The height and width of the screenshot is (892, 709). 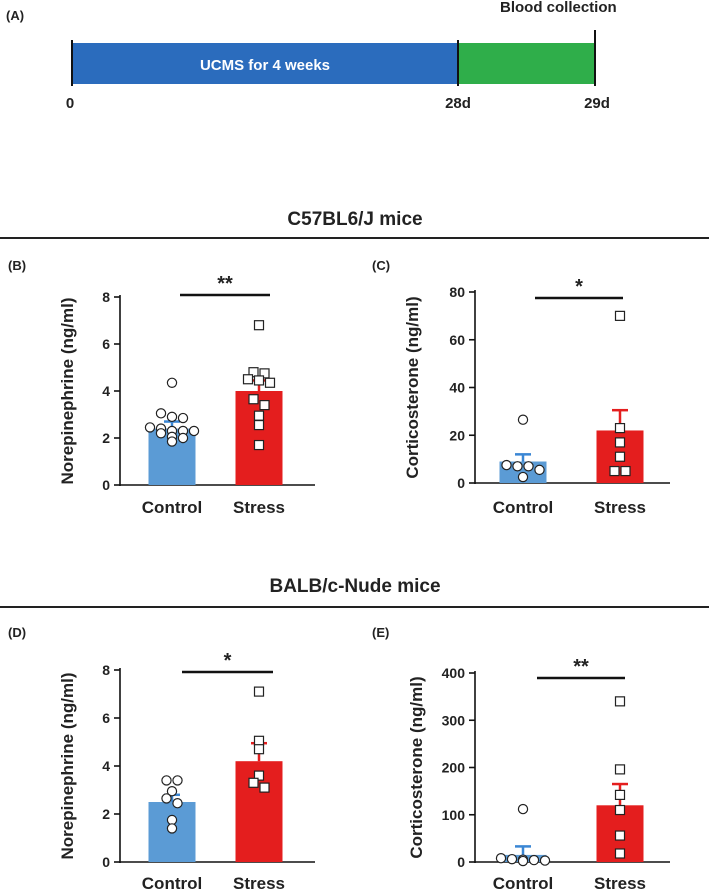 I want to click on tick-label-28d: 28d, so click(x=458, y=103).